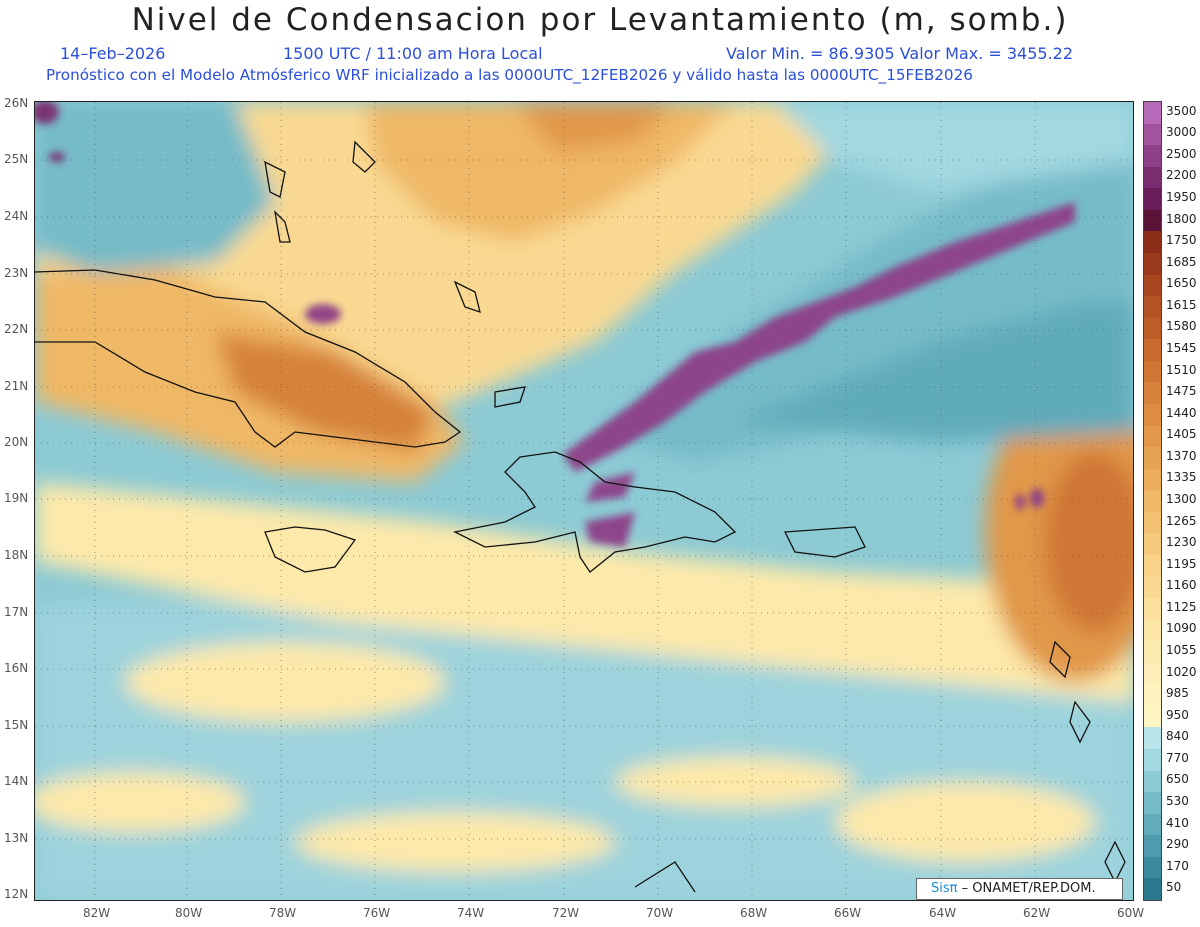  I want to click on lat-label: 12N, so click(16, 894).